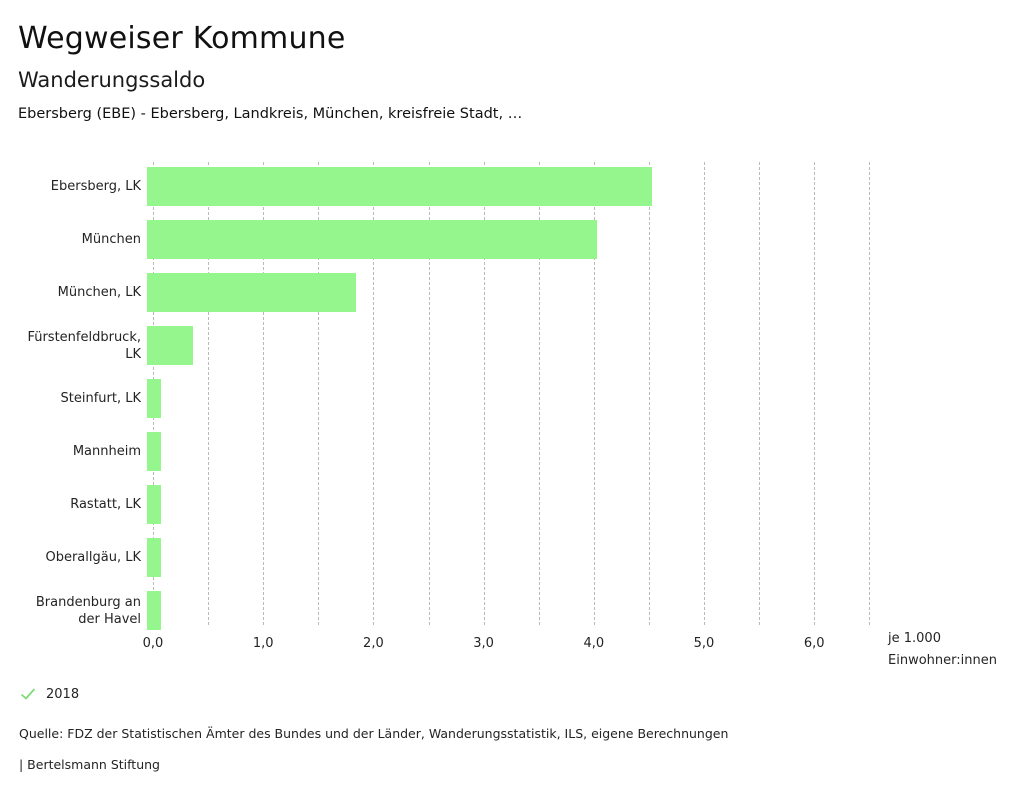  I want to click on chart-bar-row: Oberallgäu, LK, so click(512, 557).